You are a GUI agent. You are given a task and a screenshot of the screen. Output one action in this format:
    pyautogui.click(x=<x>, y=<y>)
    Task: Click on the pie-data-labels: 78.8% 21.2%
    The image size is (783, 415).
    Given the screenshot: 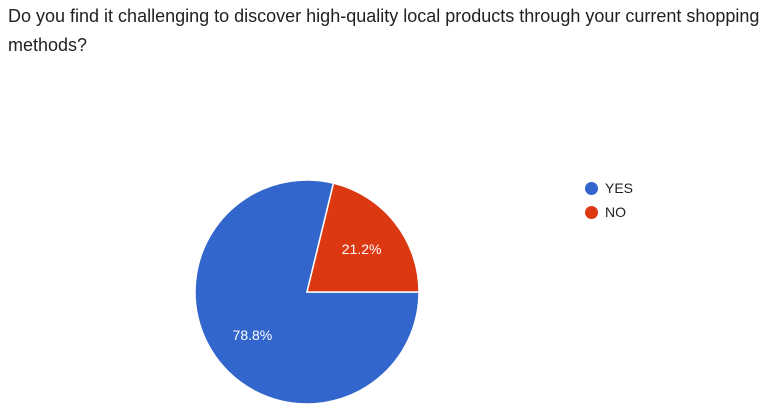 What is the action you would take?
    pyautogui.click(x=307, y=292)
    